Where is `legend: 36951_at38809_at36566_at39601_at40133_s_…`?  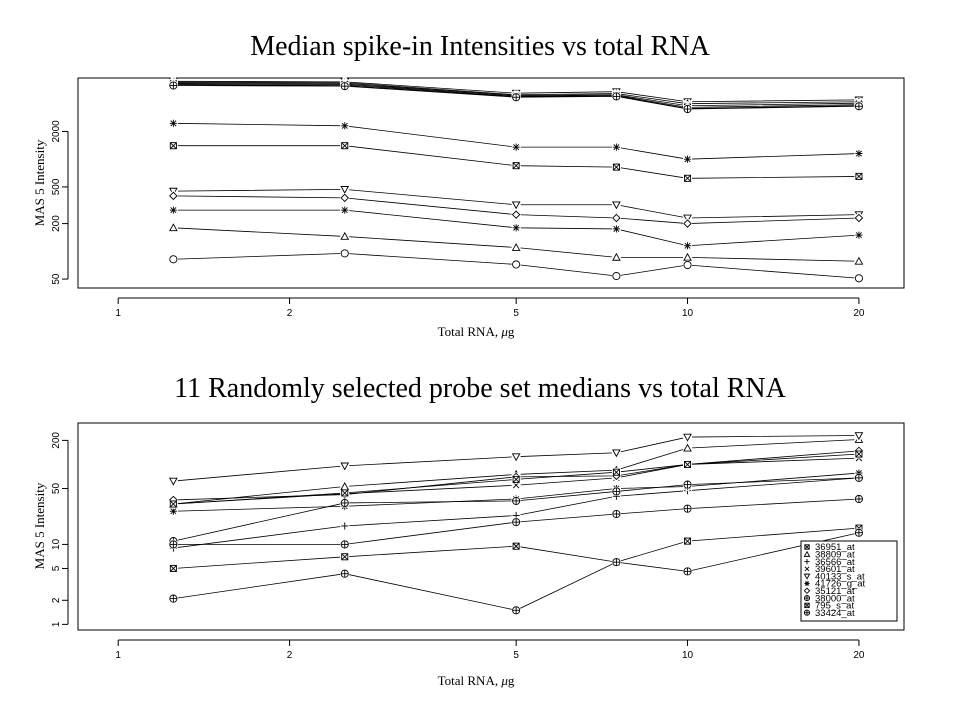
legend: 36951_at38809_at36566_at39601_at40133_s_… is located at coordinates (849, 581).